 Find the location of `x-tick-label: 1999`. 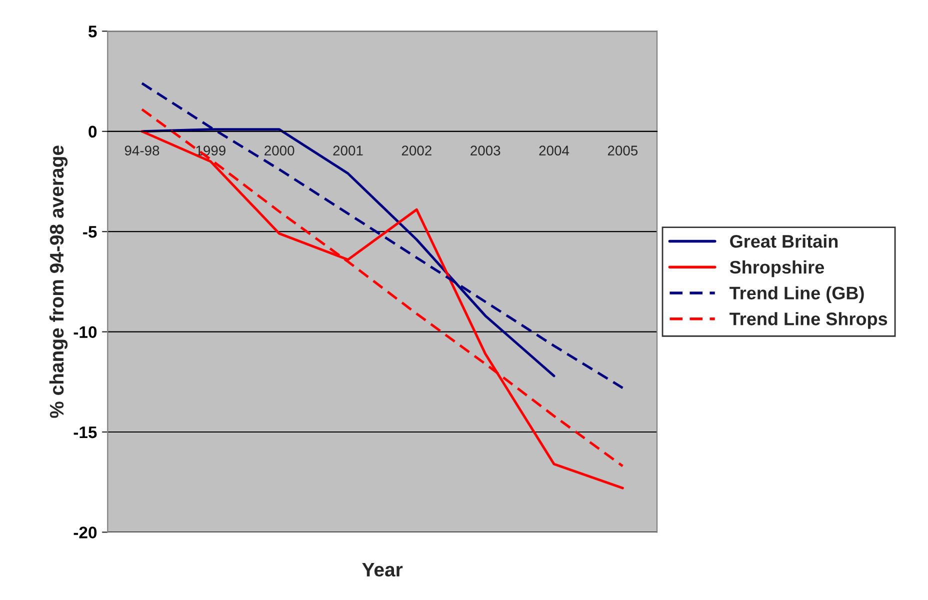

x-tick-label: 1999 is located at coordinates (211, 151).